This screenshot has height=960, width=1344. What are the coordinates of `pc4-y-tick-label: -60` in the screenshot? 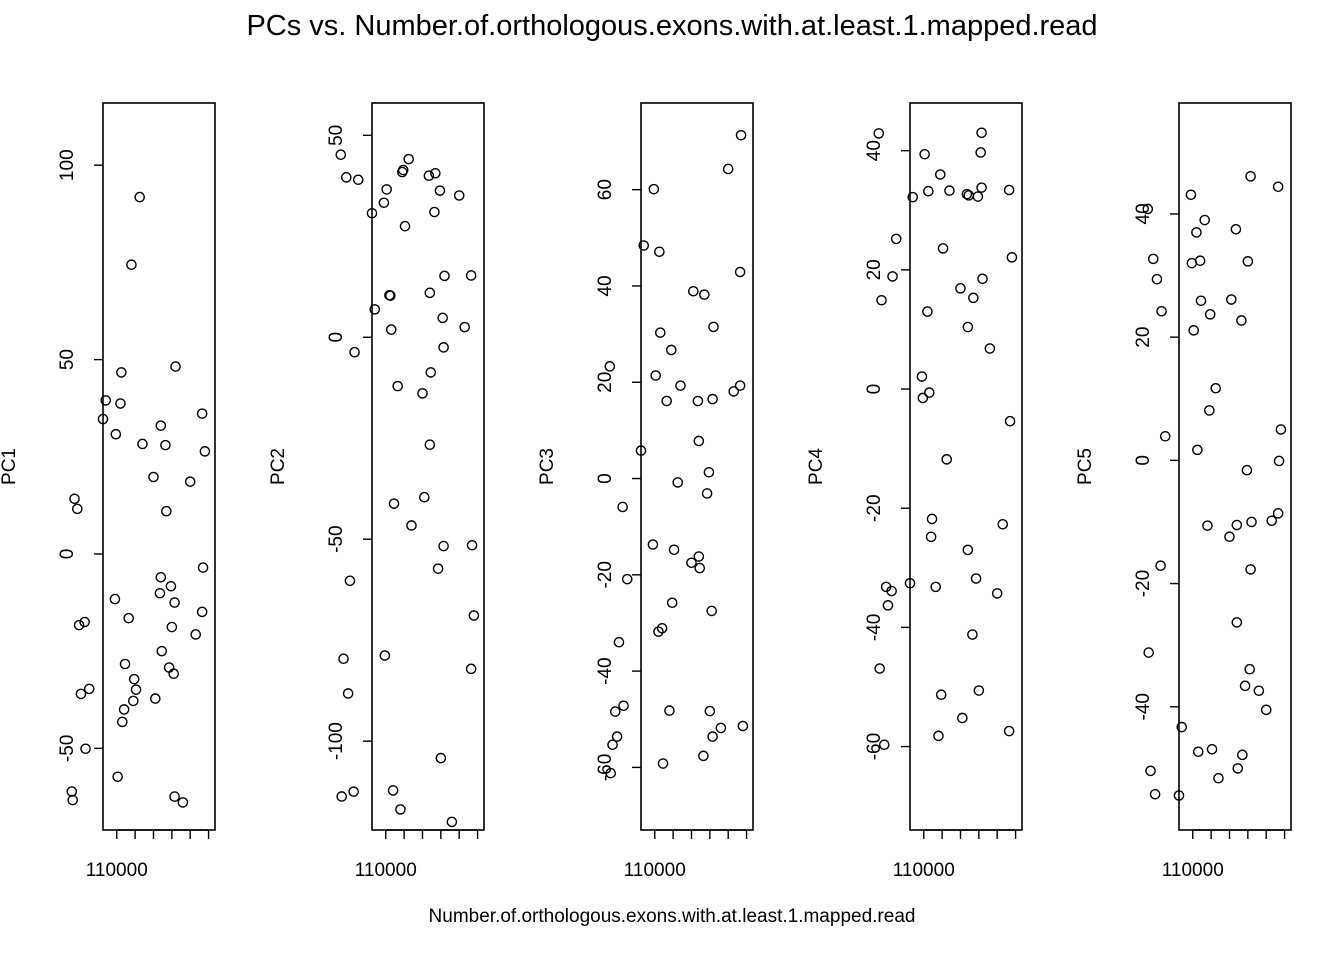 It's located at (874, 746).